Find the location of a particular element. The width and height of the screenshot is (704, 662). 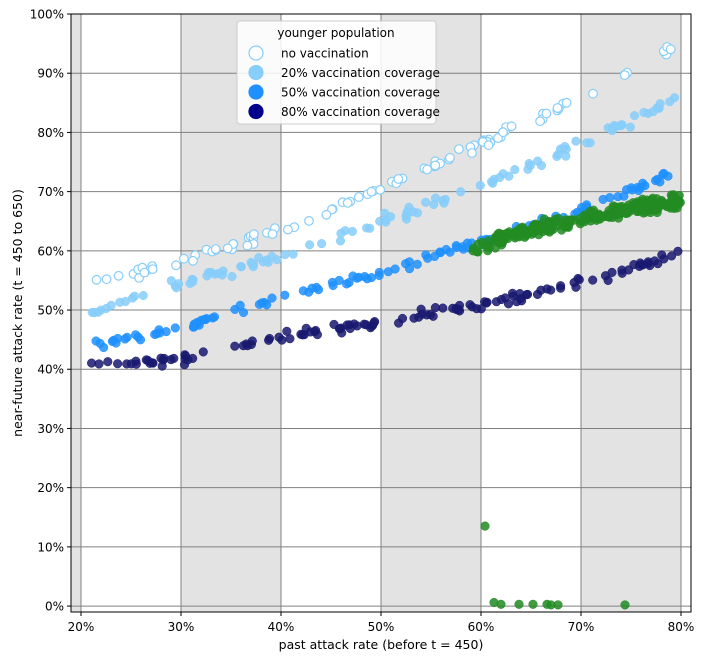

shaded-band is located at coordinates (76, 313).